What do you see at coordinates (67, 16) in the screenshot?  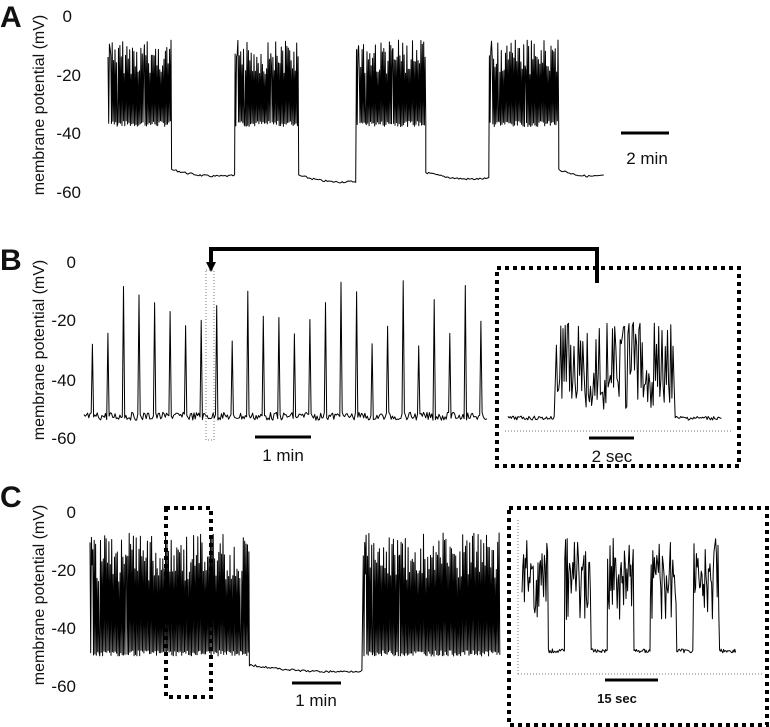 I see `panel-a-ytick-0: 0` at bounding box center [67, 16].